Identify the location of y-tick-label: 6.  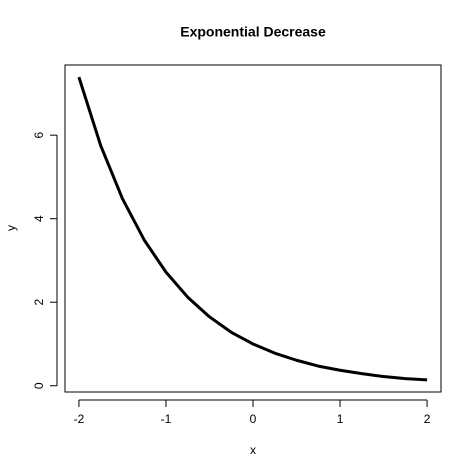
(39, 135).